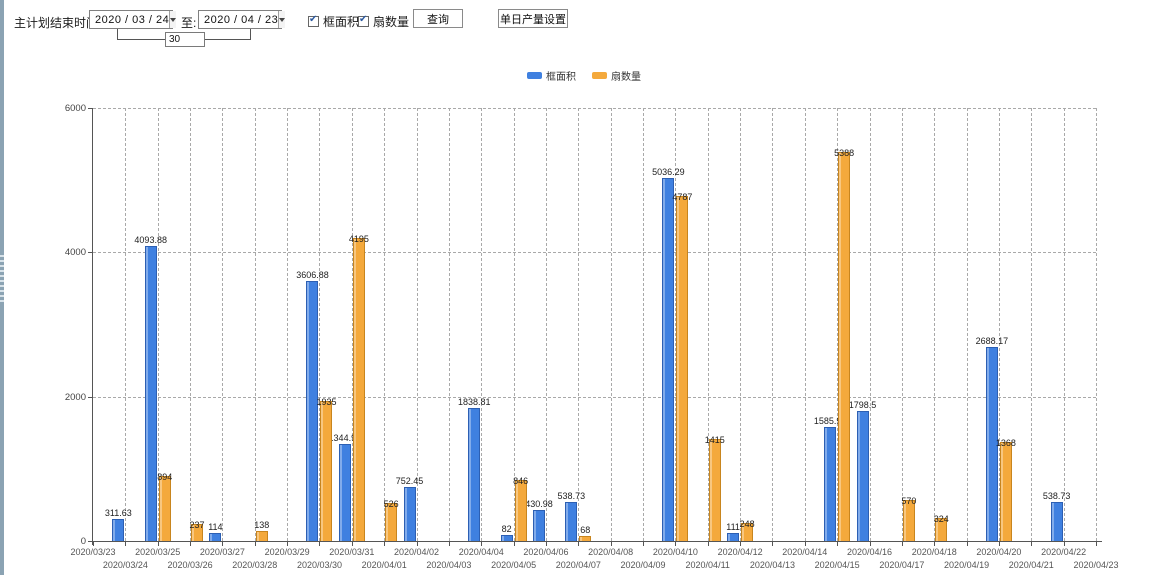 The image size is (1150, 575). I want to click on date-to-picker: 2020 / 04 / 23, so click(242, 19).